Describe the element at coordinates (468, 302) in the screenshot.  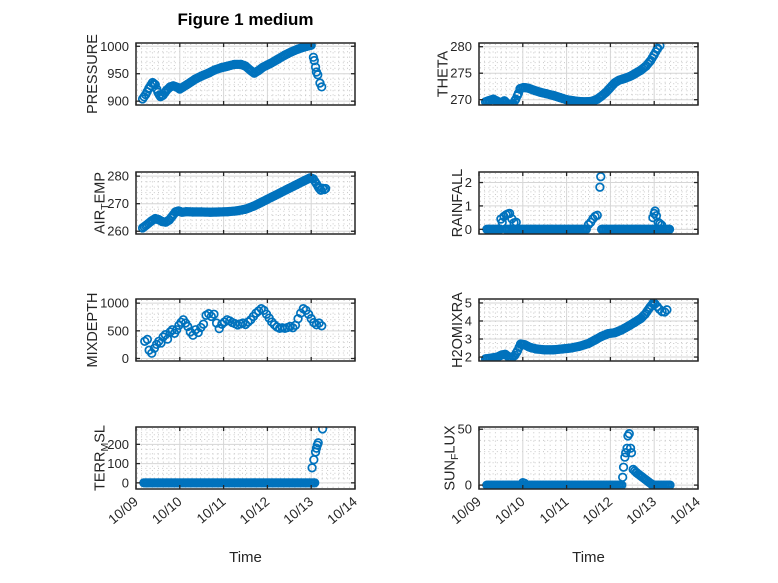
I see `svg-text: 5` at that location.